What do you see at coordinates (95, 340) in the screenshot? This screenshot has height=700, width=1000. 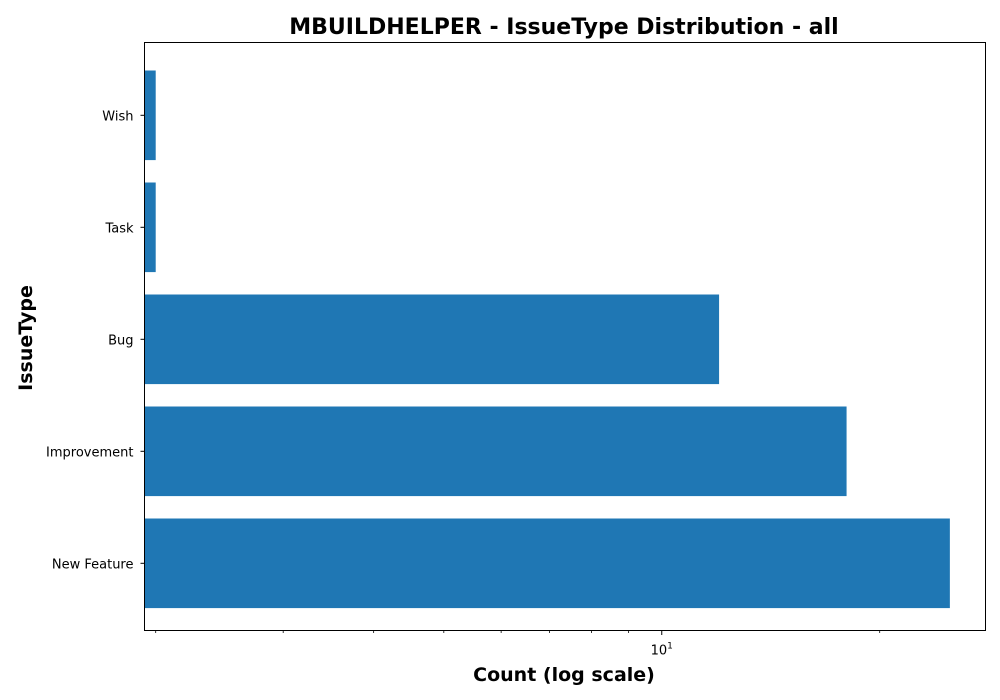 I see `y-axis-ticks: New Feature Improvement Bug Task Wish` at bounding box center [95, 340].